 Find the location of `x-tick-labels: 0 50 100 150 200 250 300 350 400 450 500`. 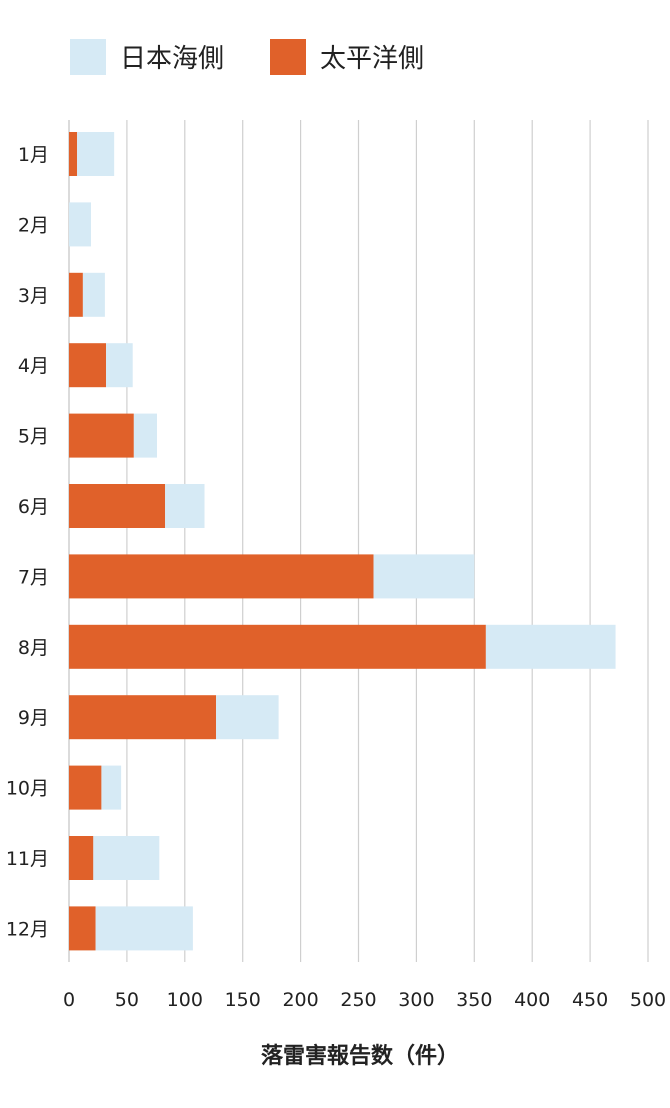

x-tick-labels: 0 50 100 150 200 250 300 350 400 450 500 is located at coordinates (364, 1000).